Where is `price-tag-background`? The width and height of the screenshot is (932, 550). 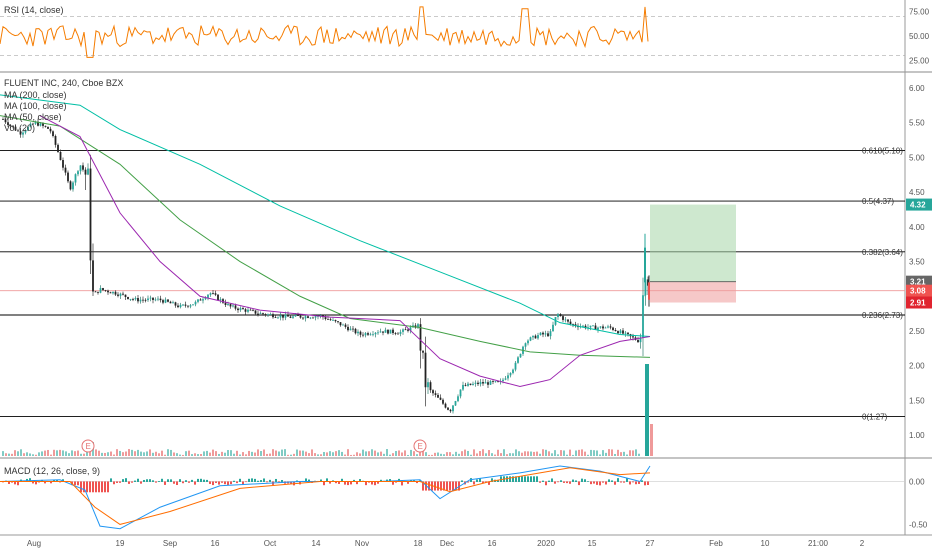 price-tag-background is located at coordinates (919, 281).